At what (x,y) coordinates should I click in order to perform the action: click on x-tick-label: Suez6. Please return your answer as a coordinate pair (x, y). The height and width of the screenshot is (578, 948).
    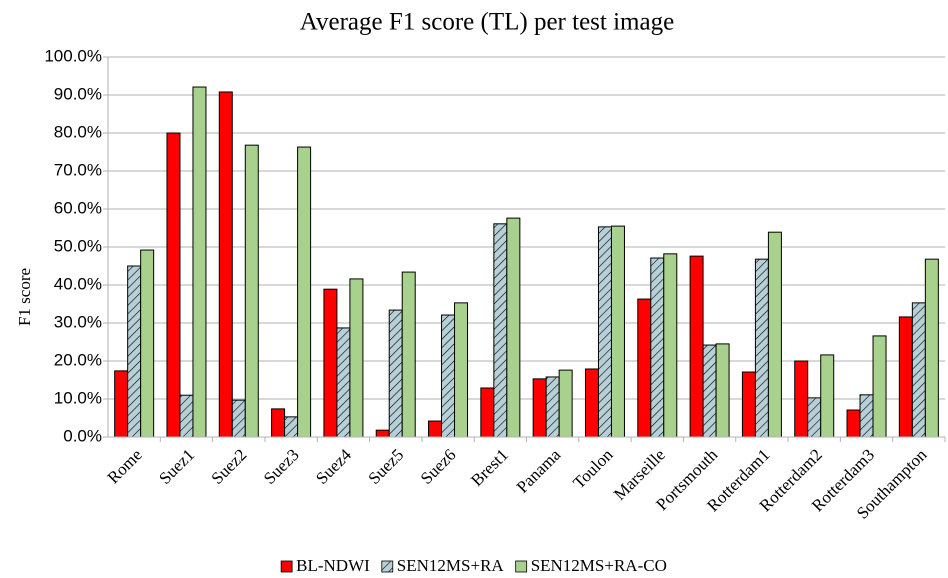
    Looking at the image, I should click on (438, 466).